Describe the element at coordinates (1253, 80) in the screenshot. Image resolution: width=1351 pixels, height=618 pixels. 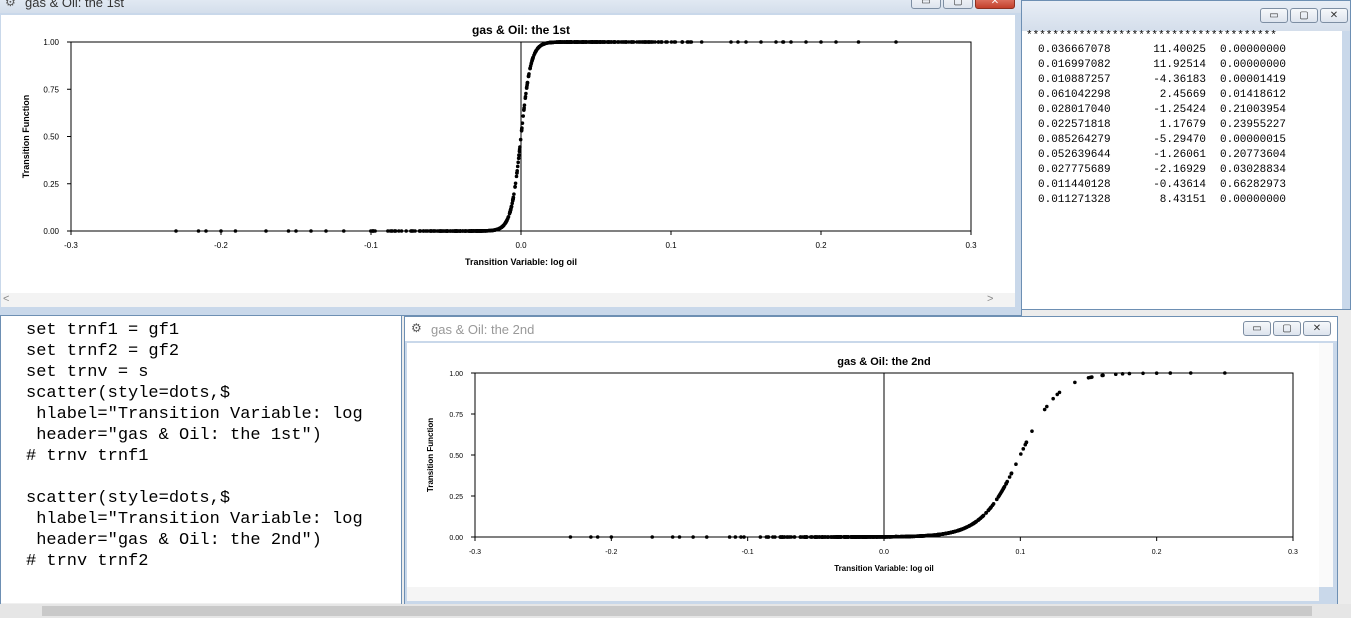
I see `output-cell-v3: 0.00001419` at that location.